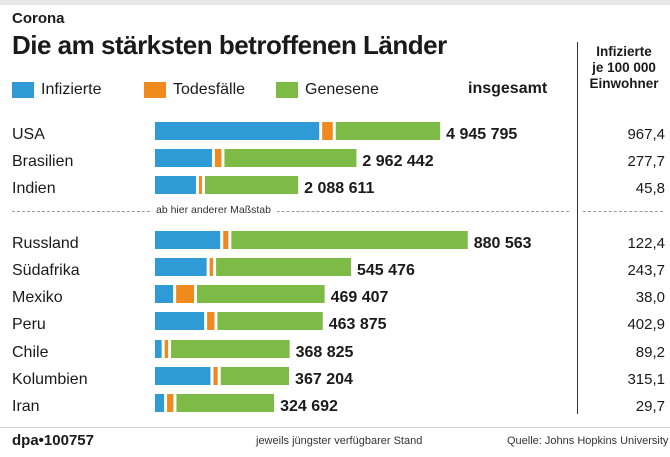 The image size is (670, 457). I want to click on rate-label-usa: 967,4, so click(646, 134).